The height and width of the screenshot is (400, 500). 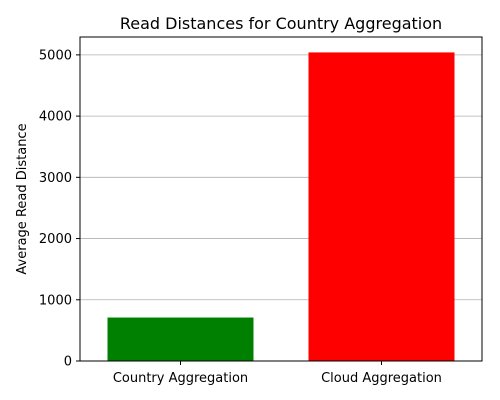 What do you see at coordinates (55, 178) in the screenshot?
I see `y-tick-label: 3000` at bounding box center [55, 178].